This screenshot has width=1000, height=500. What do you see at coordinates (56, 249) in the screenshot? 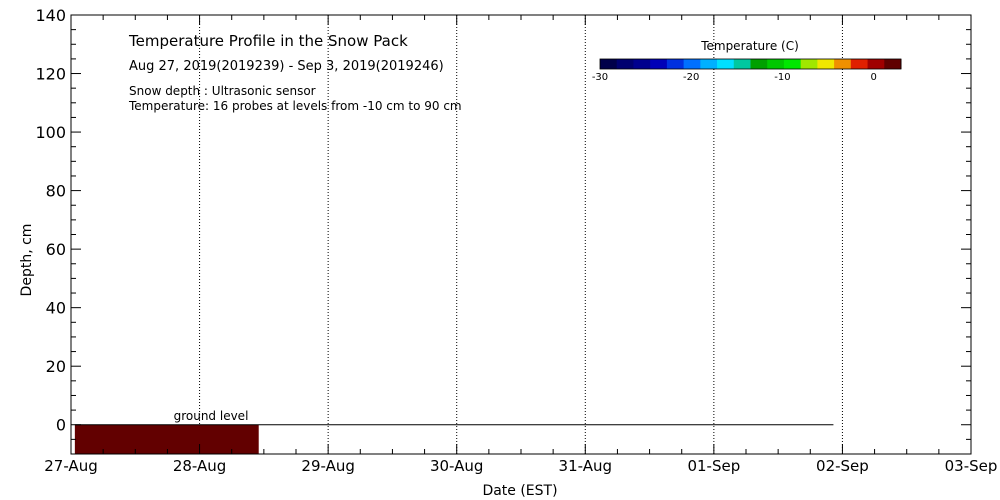
I see `y-tick-label: 60` at bounding box center [56, 249].